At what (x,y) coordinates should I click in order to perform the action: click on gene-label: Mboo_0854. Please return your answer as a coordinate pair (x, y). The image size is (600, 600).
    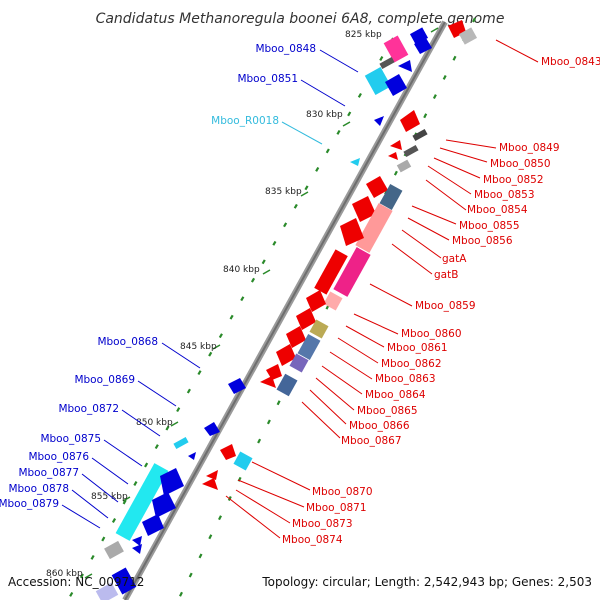
    Looking at the image, I should click on (497, 210).